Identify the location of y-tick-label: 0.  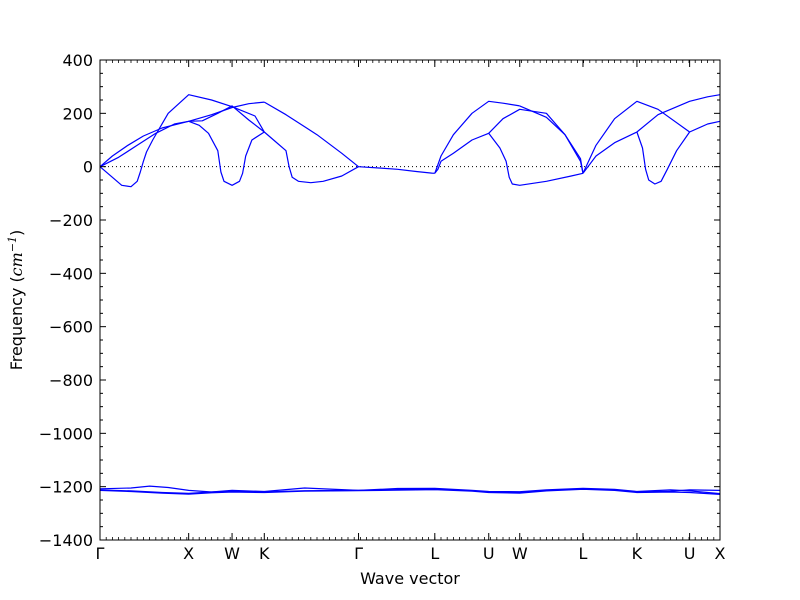
(88, 167).